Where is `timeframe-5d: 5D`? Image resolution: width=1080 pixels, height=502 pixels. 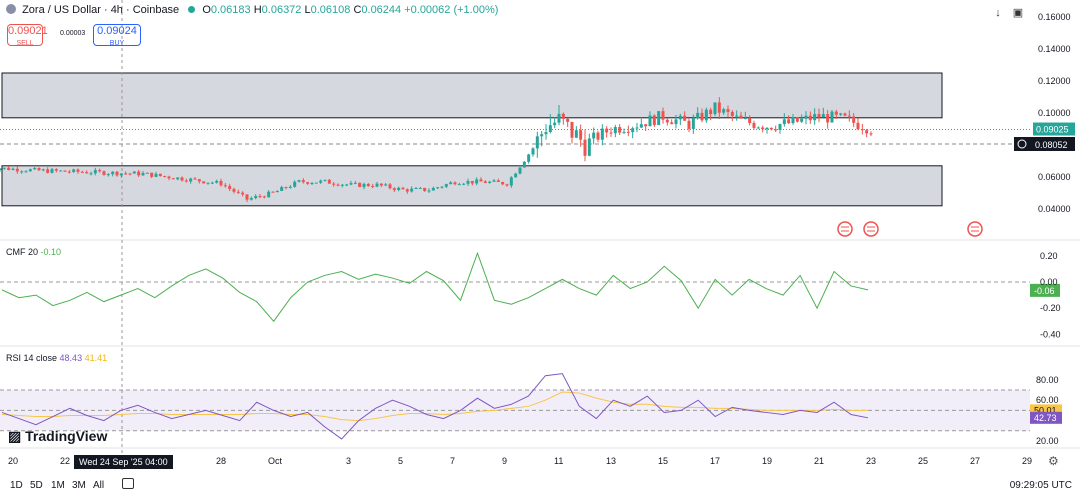 timeframe-5d: 5D is located at coordinates (36, 485).